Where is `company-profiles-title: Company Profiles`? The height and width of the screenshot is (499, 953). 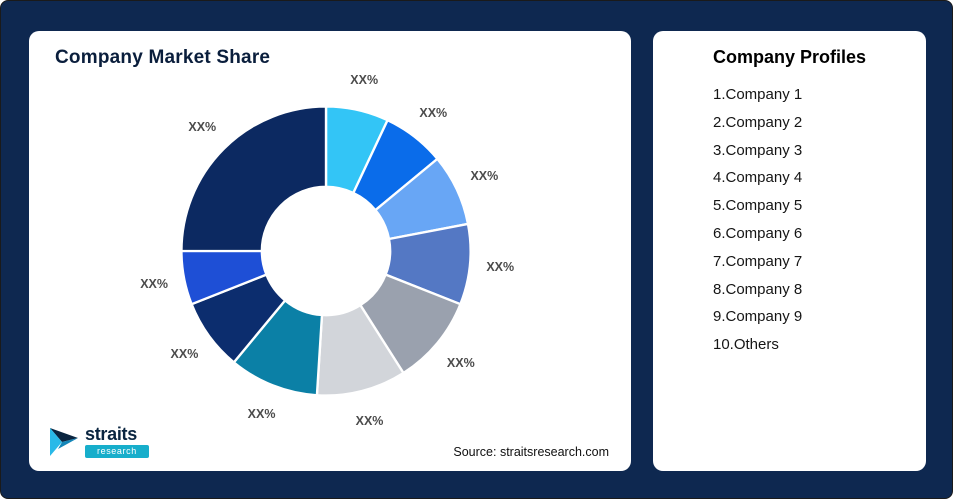
company-profiles-title: Company Profiles is located at coordinates (789, 57).